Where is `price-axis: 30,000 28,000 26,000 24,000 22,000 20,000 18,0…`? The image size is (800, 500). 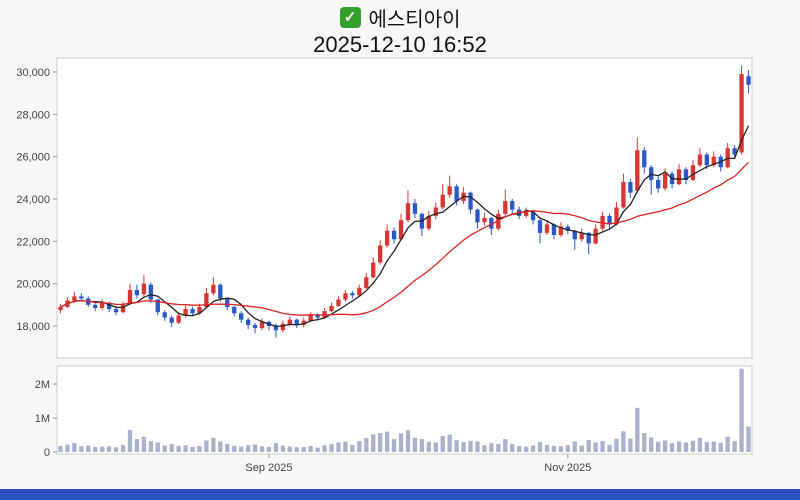
price-axis: 30,000 28,000 26,000 24,000 22,000 20,000 18,0… is located at coordinates (36, 200).